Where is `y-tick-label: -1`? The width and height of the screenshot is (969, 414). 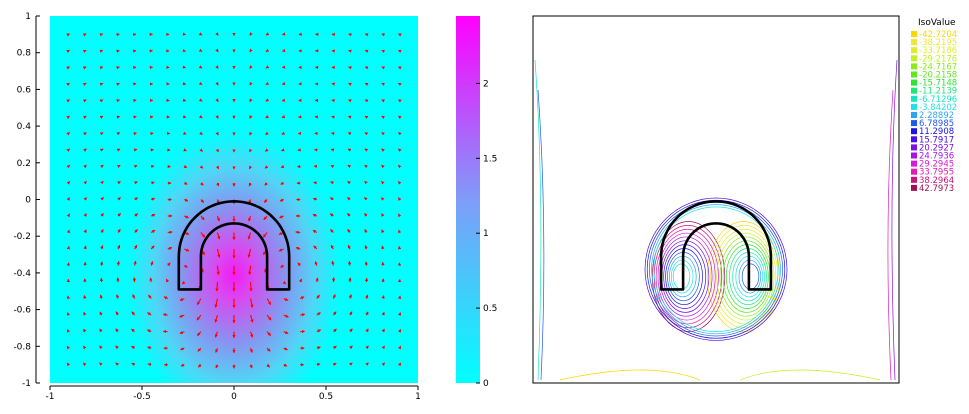
y-tick-label: -1 is located at coordinates (26, 384).